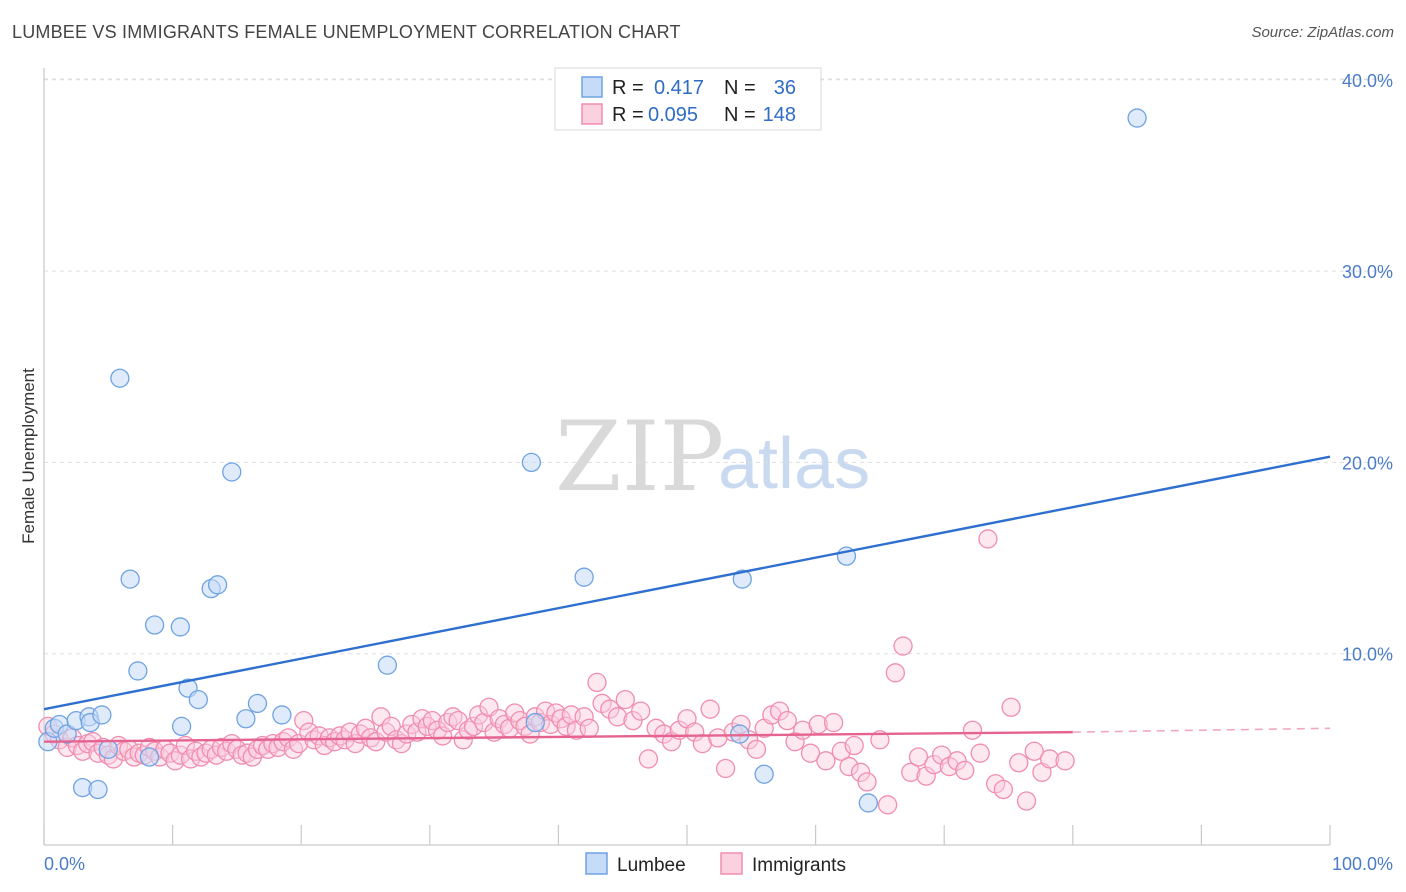  Describe the element at coordinates (1367, 463) in the screenshot. I see `y-tick-label-20: 20.0%` at that location.